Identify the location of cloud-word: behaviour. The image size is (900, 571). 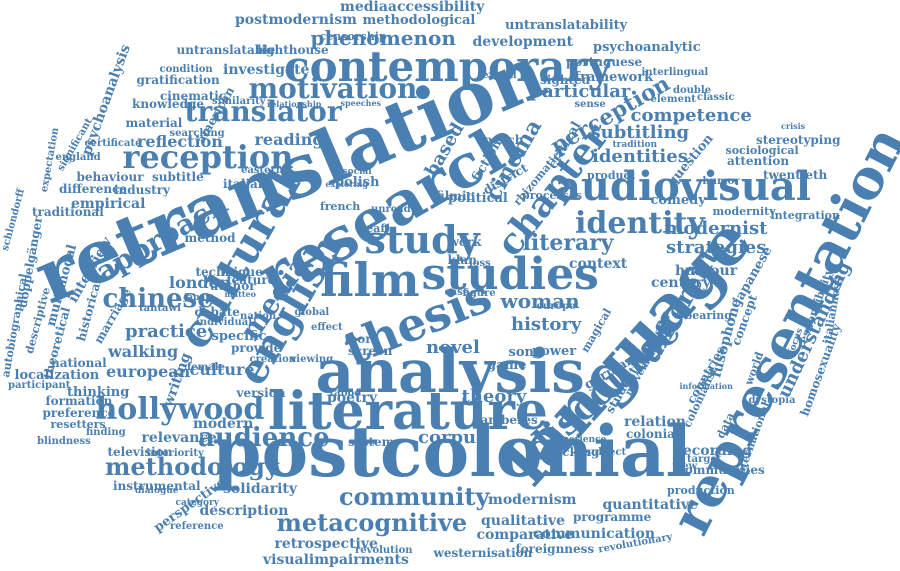
(110, 177).